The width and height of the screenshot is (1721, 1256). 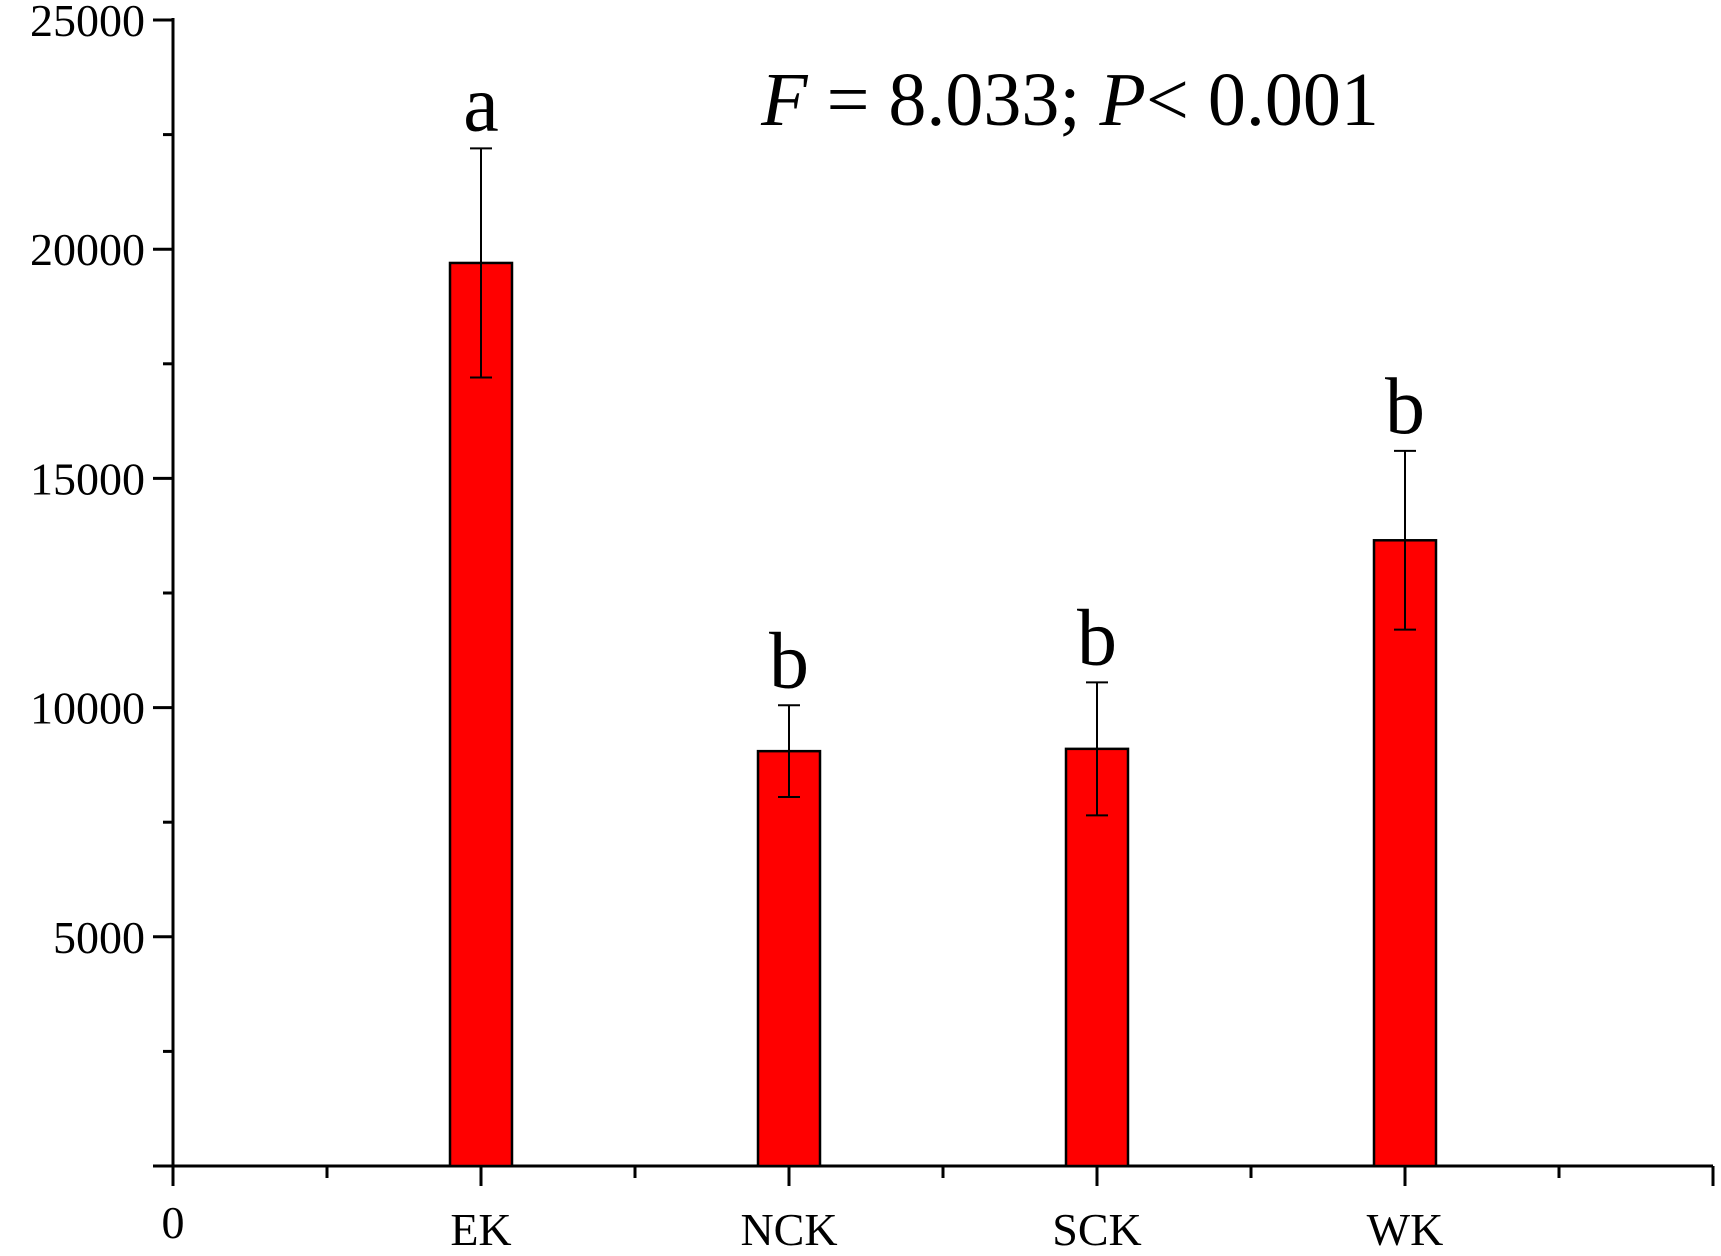 What do you see at coordinates (481, 714) in the screenshot?
I see `bar-ek` at bounding box center [481, 714].